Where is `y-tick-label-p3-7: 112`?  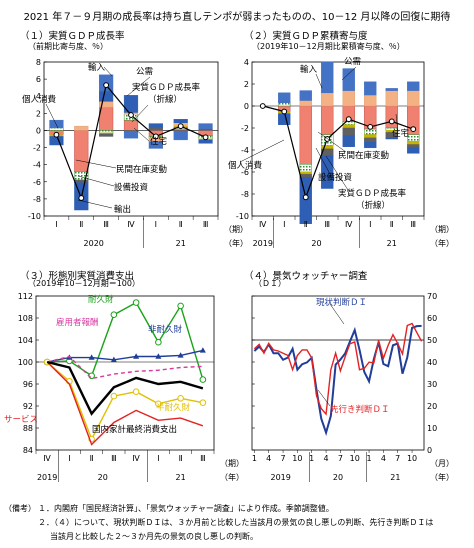 y-tick-label-p3-7: 112 is located at coordinates (25, 296).